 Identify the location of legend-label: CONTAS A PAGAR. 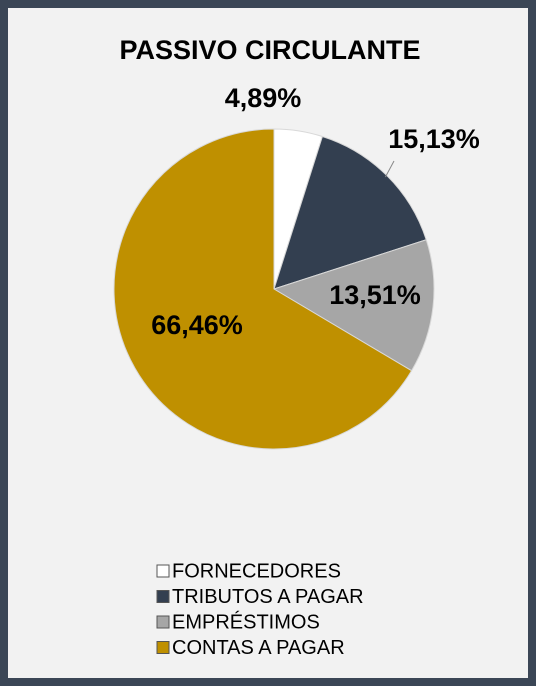
(258, 648).